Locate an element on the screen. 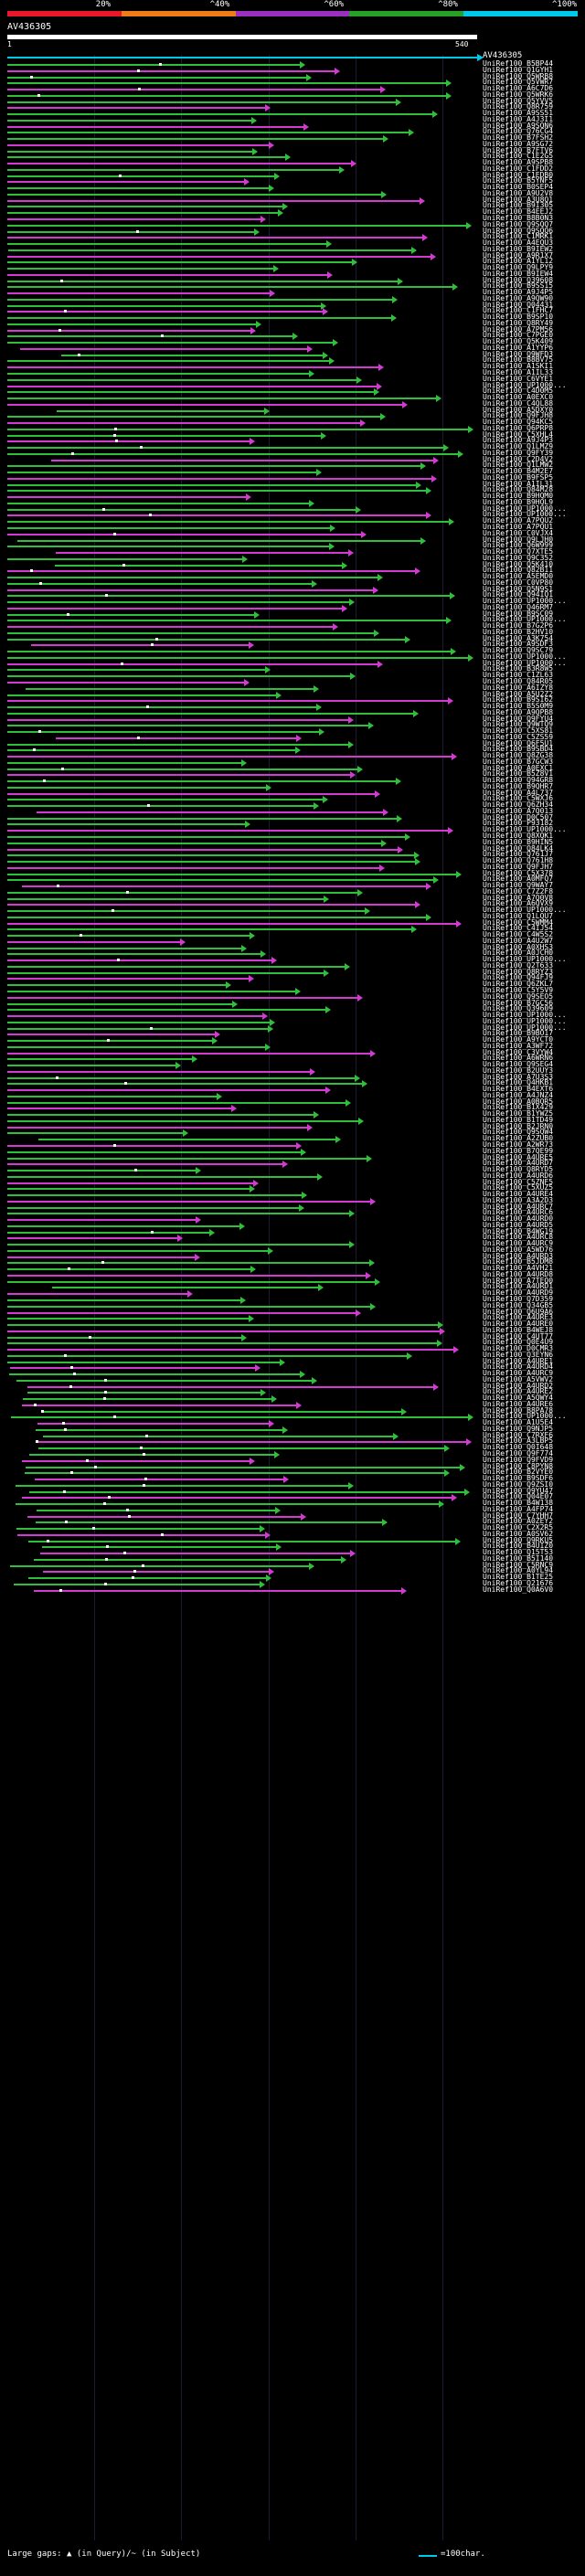  hit-label: UniRef100_B4M2E7 is located at coordinates (518, 471).